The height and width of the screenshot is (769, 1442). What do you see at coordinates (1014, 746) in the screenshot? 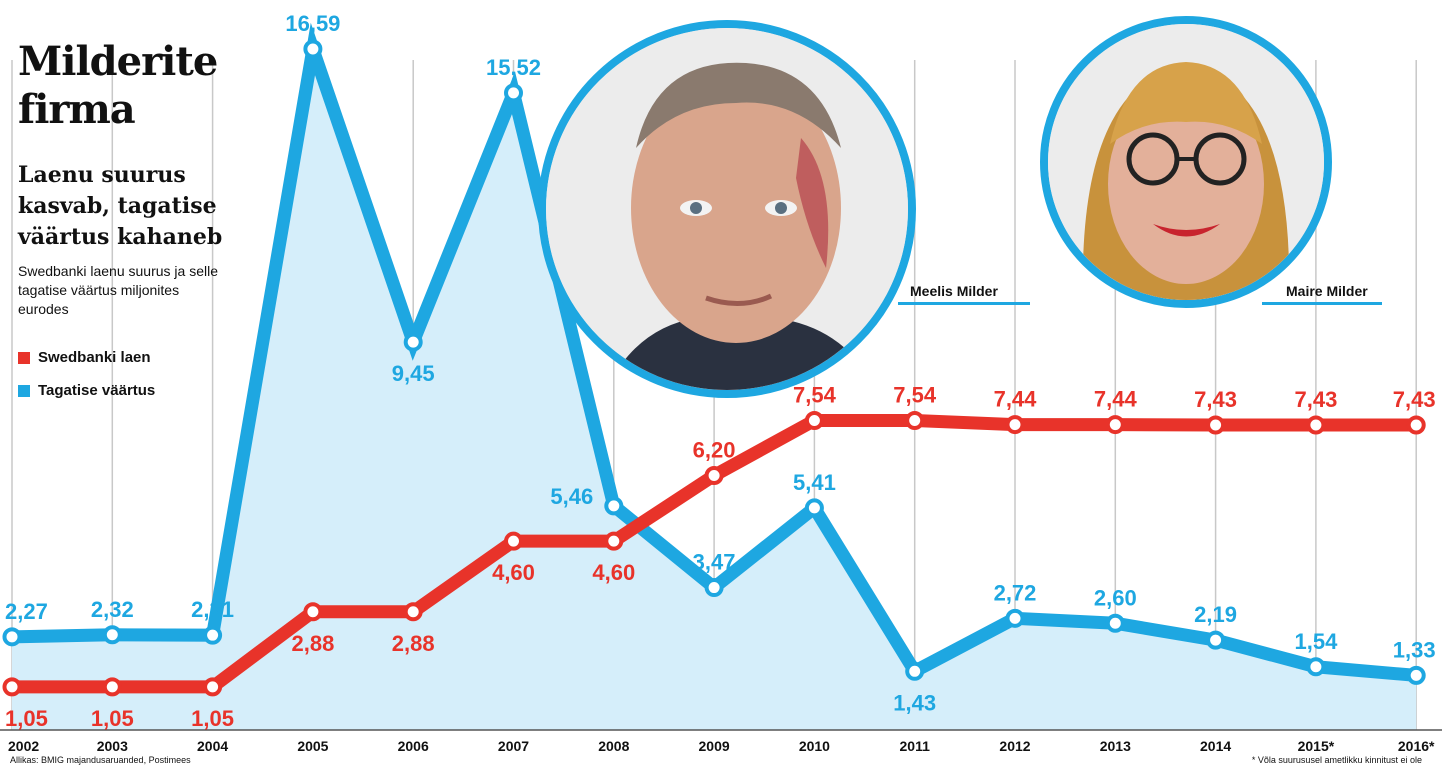
I see `x-tick-label: 2012` at bounding box center [1014, 746].